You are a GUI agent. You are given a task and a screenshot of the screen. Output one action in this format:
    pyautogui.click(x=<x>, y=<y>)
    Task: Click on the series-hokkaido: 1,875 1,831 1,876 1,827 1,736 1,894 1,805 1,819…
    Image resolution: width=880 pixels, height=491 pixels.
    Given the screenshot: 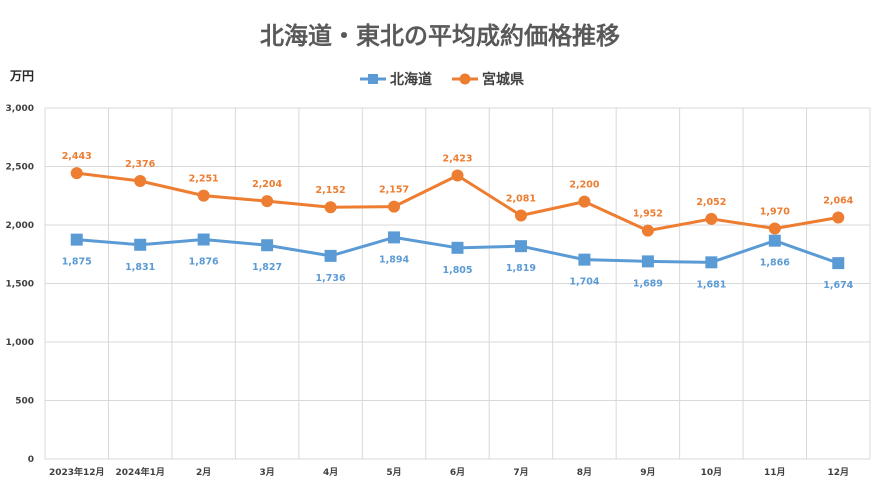 What is the action you would take?
    pyautogui.click(x=458, y=261)
    